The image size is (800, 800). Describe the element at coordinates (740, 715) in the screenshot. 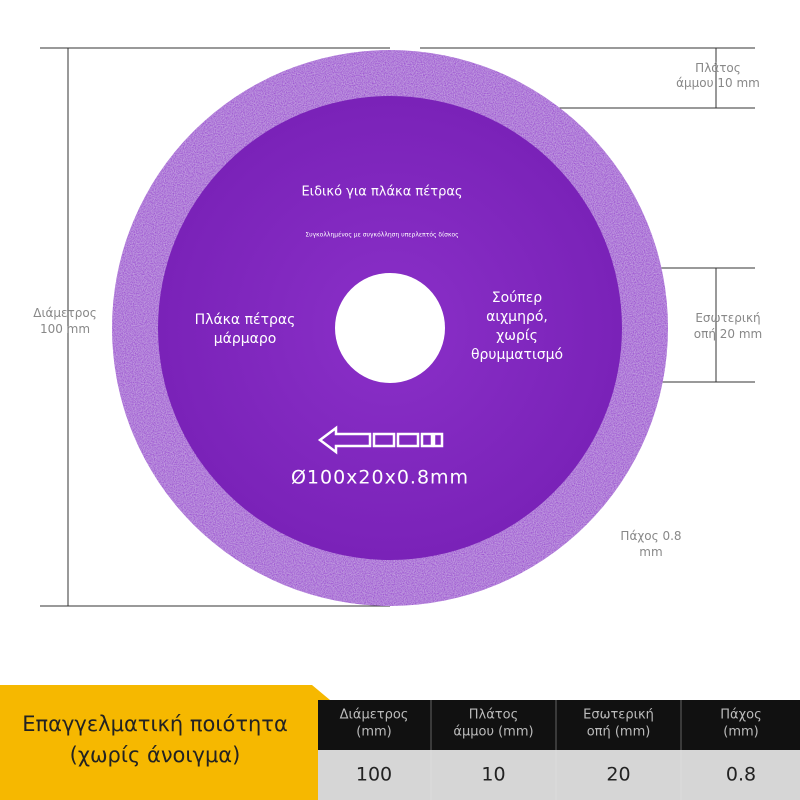

I see `table-header: Πάχος` at that location.